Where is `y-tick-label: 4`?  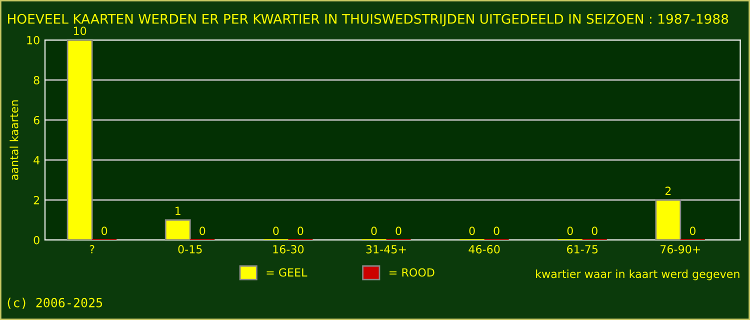 y-tick-label: 4 is located at coordinates (37, 160).